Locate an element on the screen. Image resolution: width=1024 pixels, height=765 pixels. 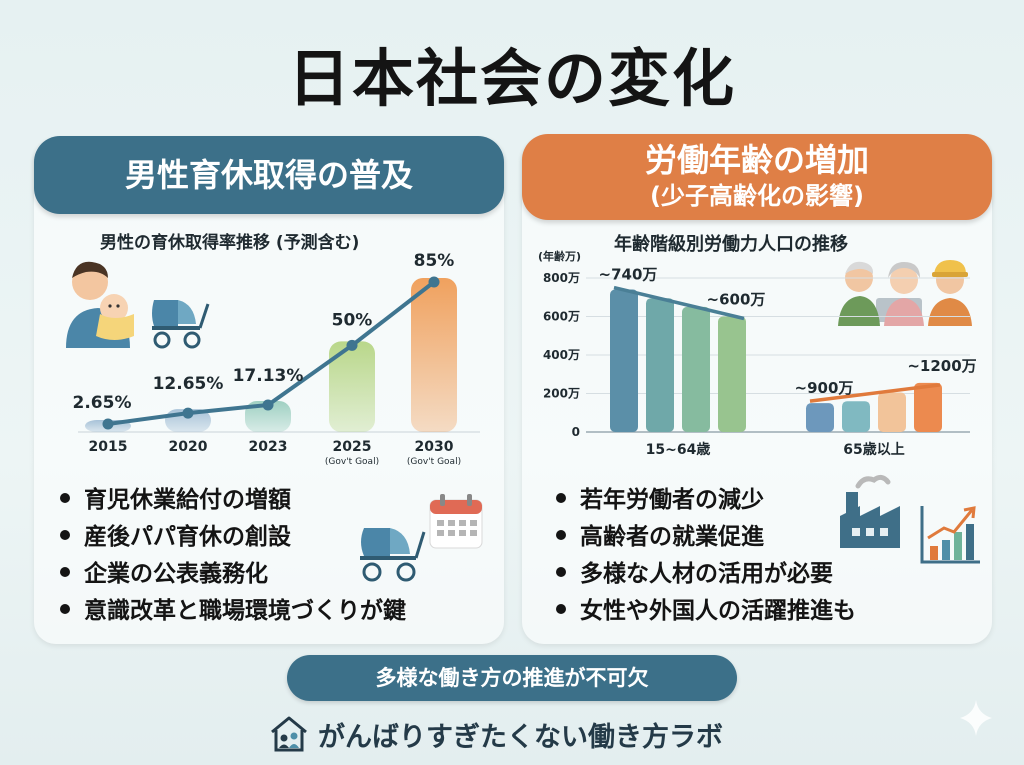
labor-chart-title: 年齢階級別労働力人口の推移 is located at coordinates (731, 244).